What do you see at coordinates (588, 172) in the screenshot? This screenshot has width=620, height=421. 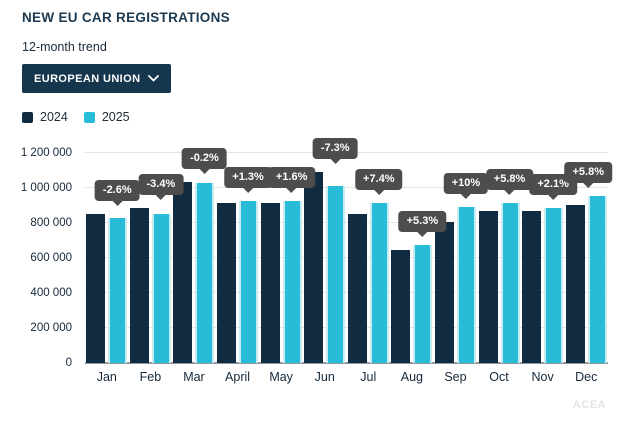 I see `delta-tooltip-dec: +5.8%` at bounding box center [588, 172].